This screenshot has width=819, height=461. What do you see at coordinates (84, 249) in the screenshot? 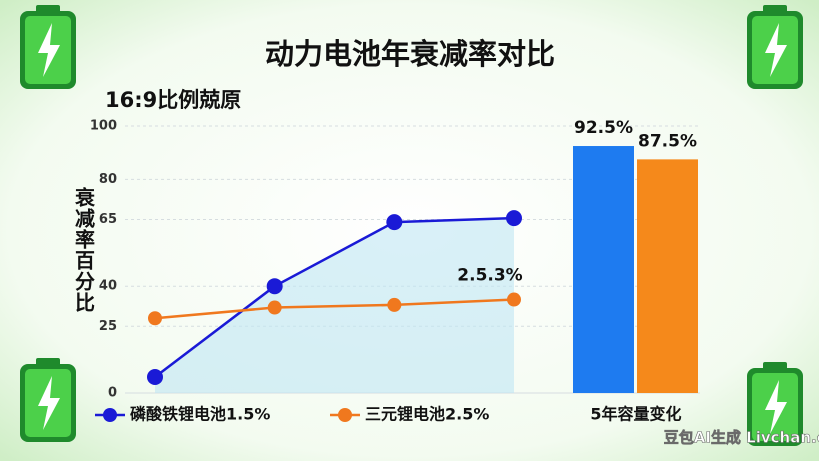
I see `y-axis-label: 衰减率百分比` at bounding box center [84, 249].